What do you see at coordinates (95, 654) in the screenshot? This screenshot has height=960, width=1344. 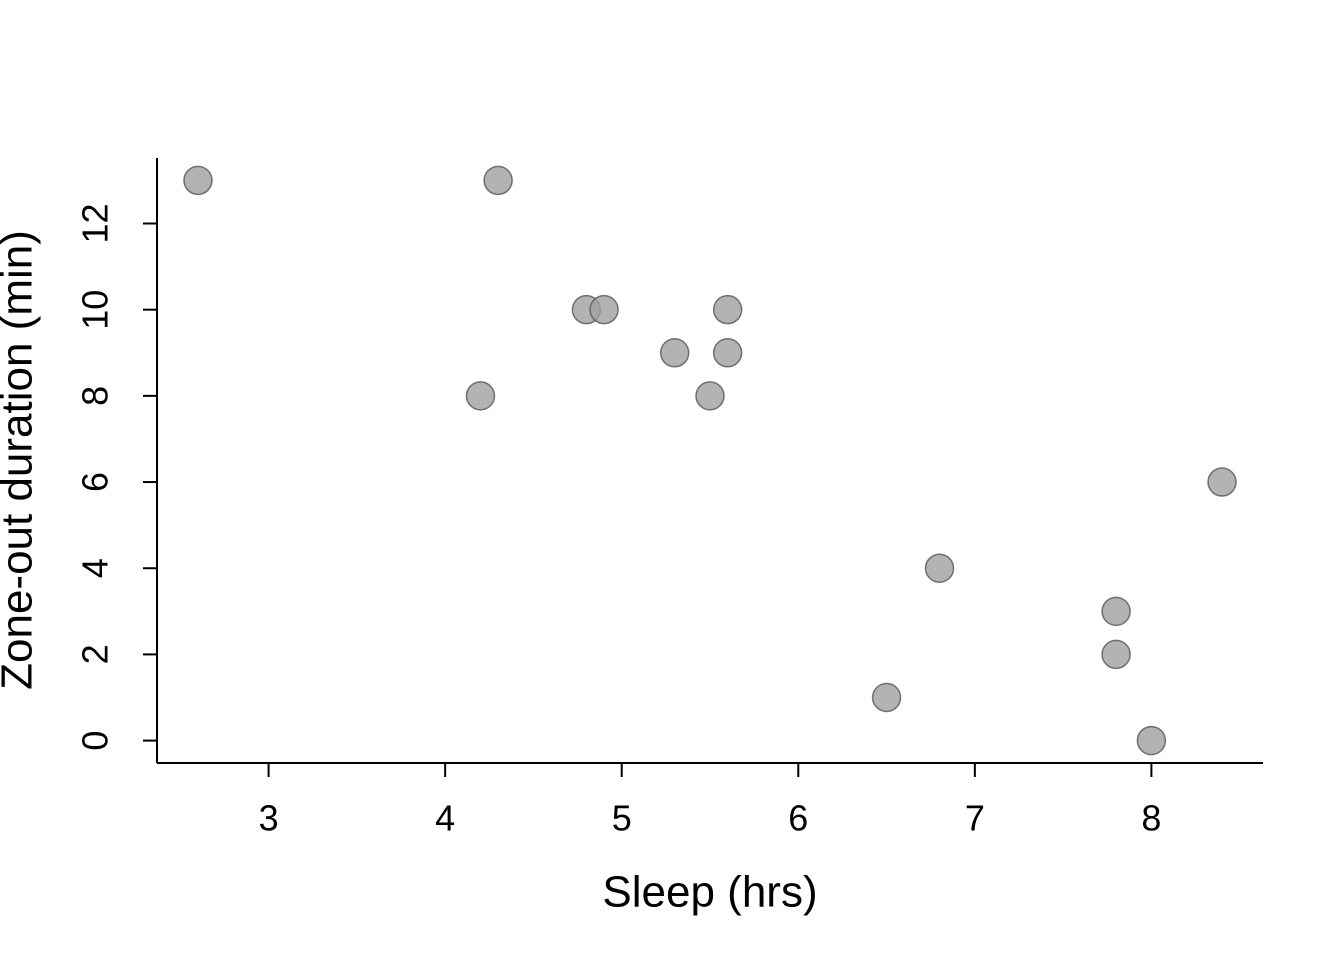 I see `y-tick-label: 2` at bounding box center [95, 654].